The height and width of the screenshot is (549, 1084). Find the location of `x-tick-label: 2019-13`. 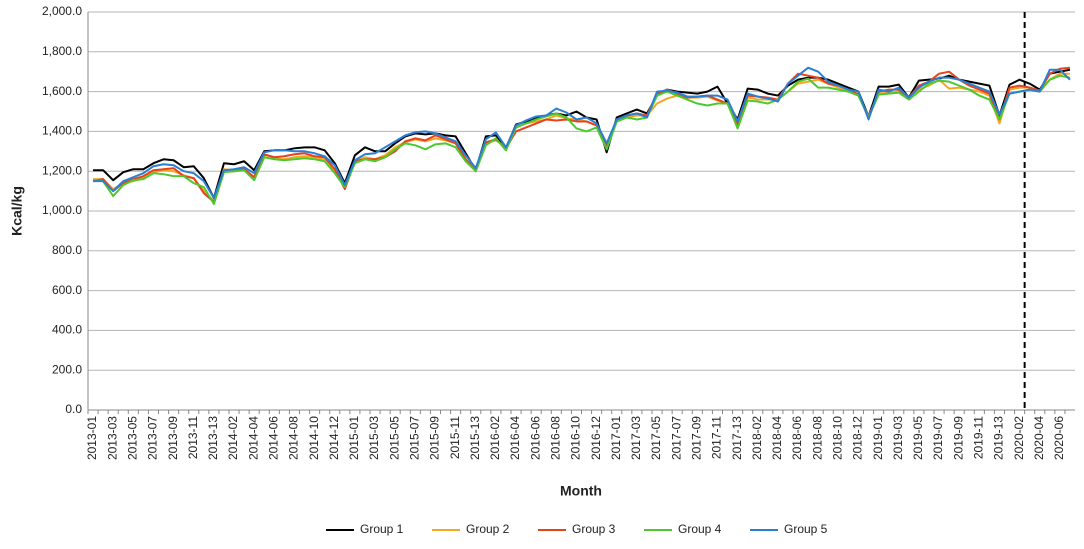

x-tick-label: 2019-13 is located at coordinates (999, 438).